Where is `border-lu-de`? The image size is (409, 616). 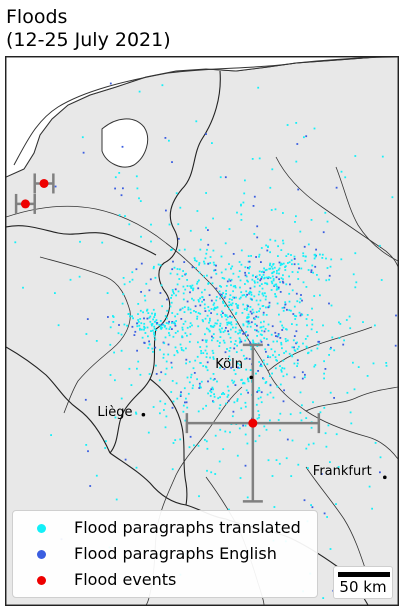
border-lu-de is located at coordinates (168, 442).